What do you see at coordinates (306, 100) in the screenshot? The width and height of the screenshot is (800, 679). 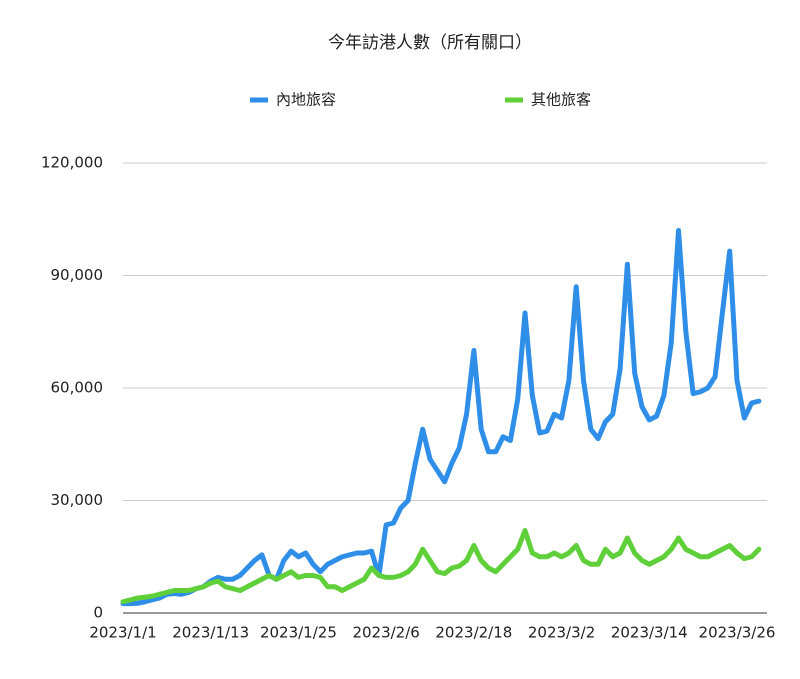 I see `legend-label: 內地旅容` at bounding box center [306, 100].